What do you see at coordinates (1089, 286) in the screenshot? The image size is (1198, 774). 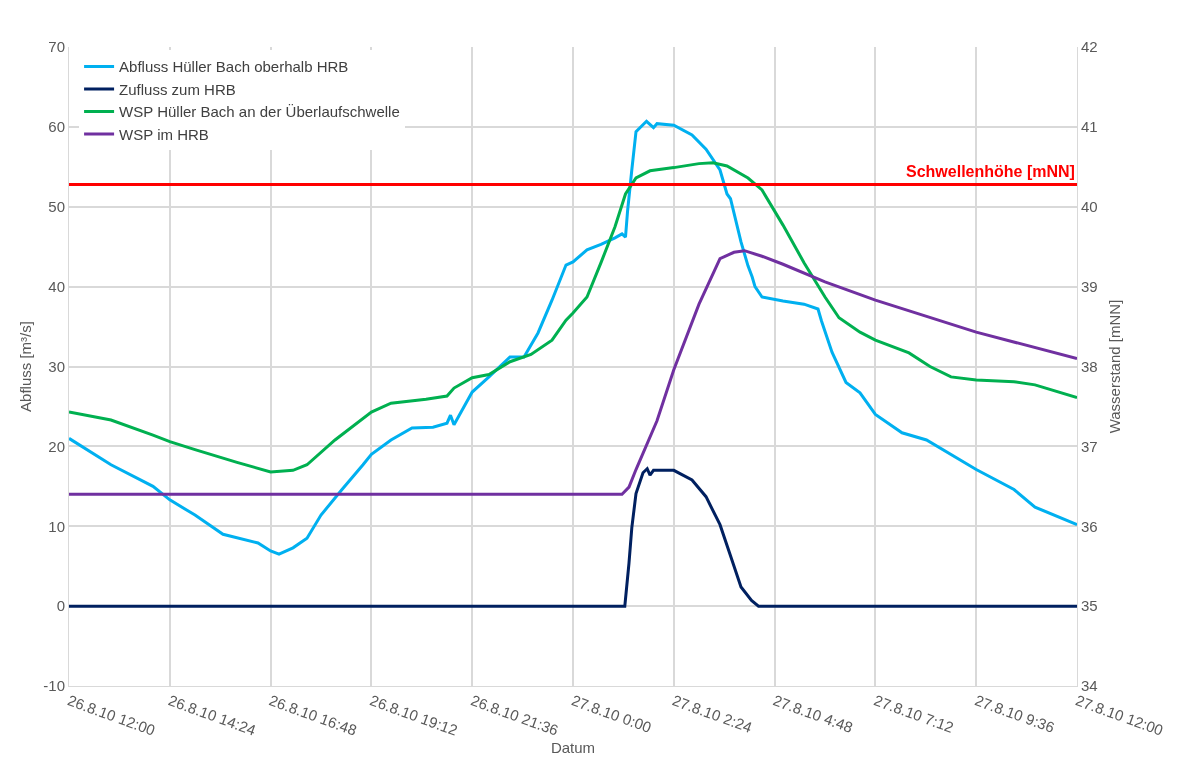 I see `y2-tick-label: 39` at bounding box center [1089, 286].